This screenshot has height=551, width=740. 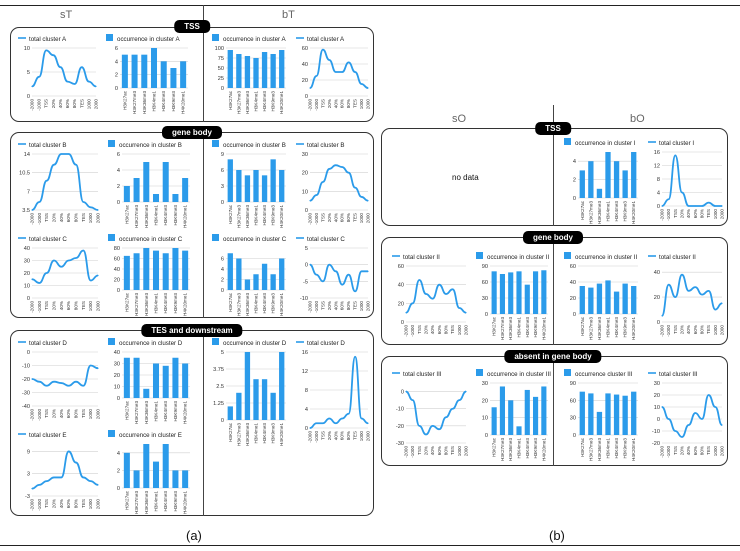 What do you see at coordinates (249, 342) in the screenshot?
I see `legend: occurrence in cluster D` at bounding box center [249, 342].